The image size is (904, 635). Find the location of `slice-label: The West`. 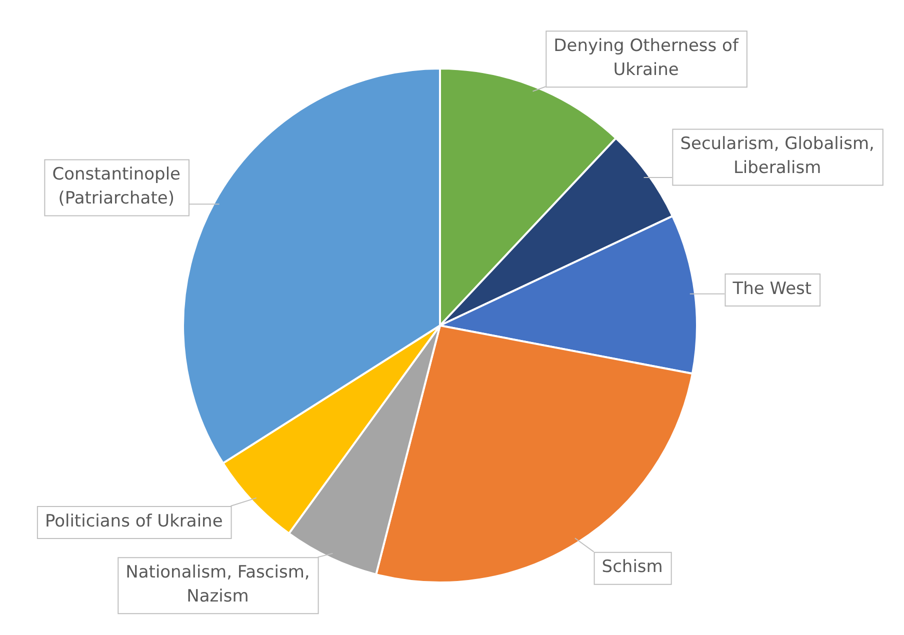

slice-label: The West is located at coordinates (772, 288).